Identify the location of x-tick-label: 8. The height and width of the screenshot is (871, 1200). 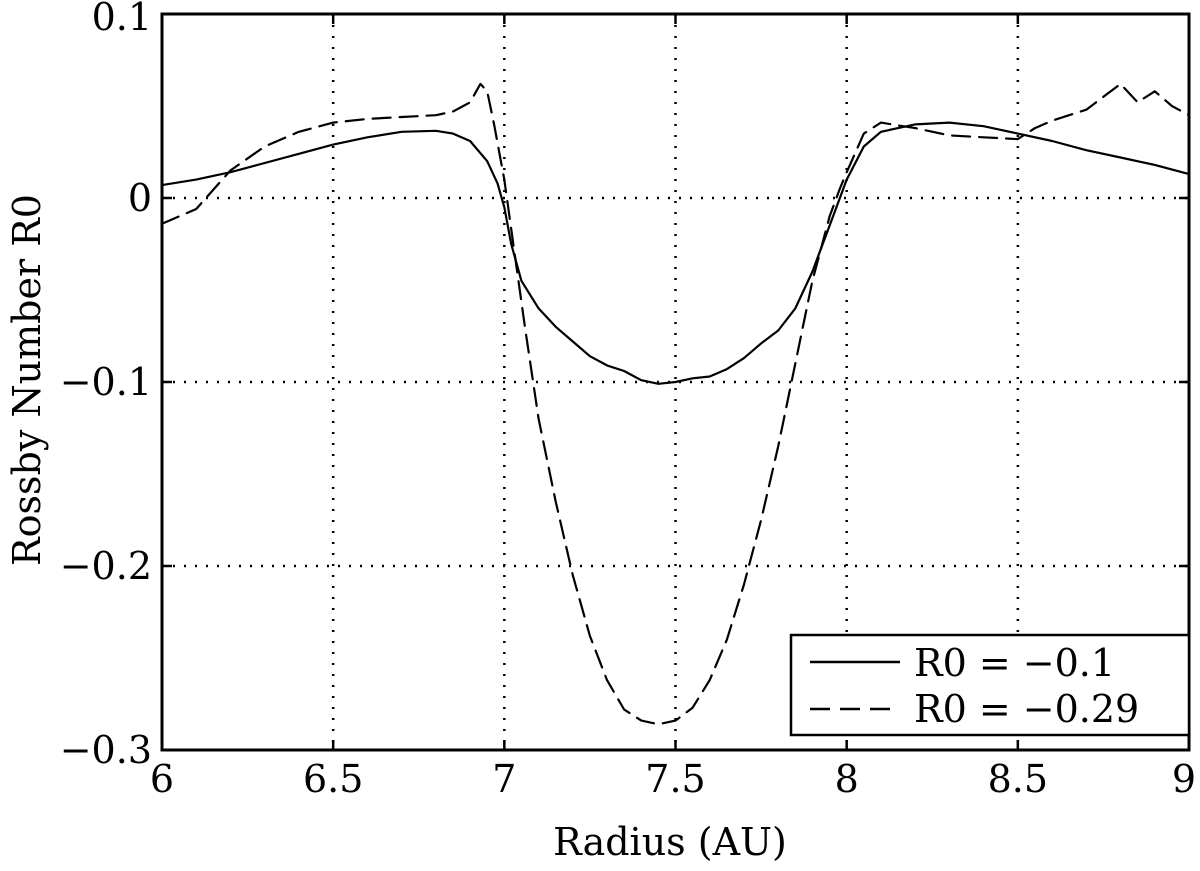
(847, 779).